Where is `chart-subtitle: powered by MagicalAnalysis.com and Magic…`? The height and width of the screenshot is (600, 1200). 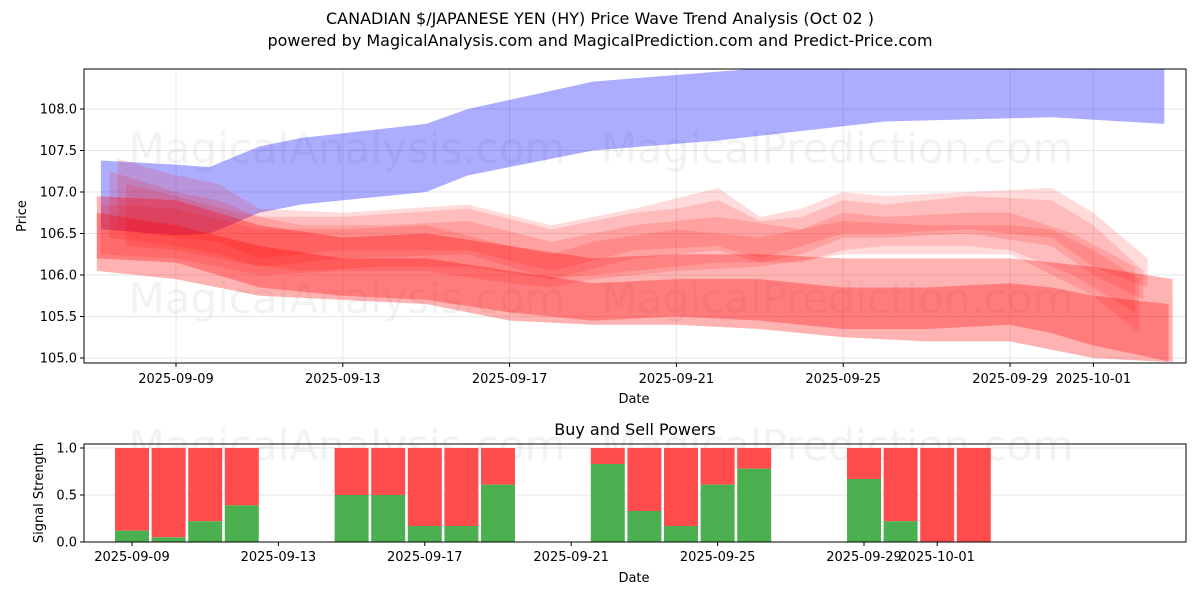 chart-subtitle: powered by MagicalAnalysis.com and Magic… is located at coordinates (600, 40).